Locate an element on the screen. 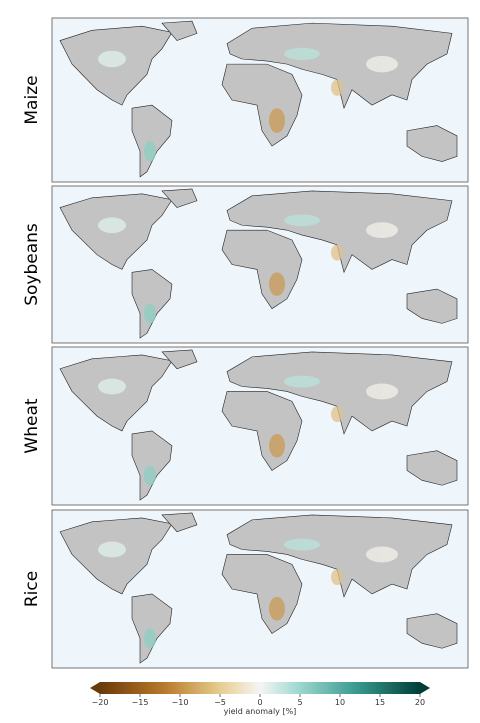 This screenshot has height=723, width=480. colorbar-extend-low is located at coordinates (95, 688).